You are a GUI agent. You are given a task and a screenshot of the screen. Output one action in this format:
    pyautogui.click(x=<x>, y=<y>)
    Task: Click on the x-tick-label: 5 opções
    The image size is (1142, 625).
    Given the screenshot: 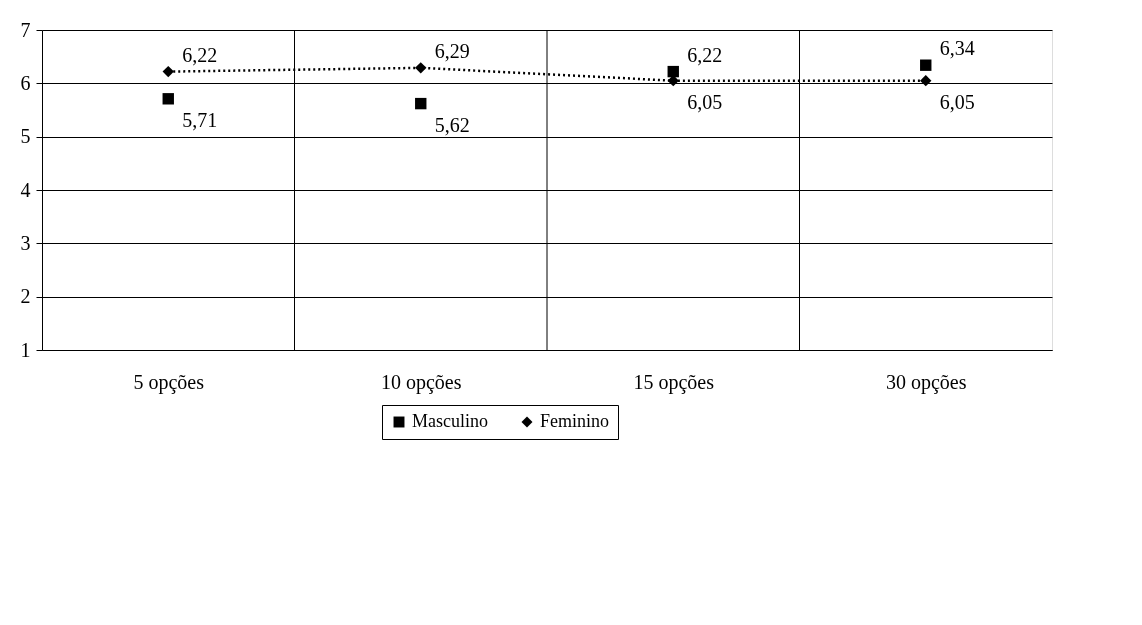 What is the action you would take?
    pyautogui.click(x=169, y=382)
    